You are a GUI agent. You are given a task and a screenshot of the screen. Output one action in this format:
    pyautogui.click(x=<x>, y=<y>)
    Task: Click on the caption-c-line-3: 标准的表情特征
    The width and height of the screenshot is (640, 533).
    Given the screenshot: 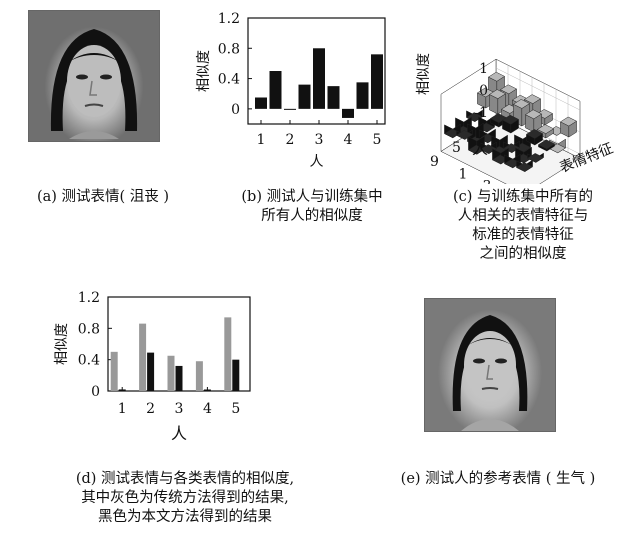 What is the action you would take?
    pyautogui.click(x=523, y=235)
    